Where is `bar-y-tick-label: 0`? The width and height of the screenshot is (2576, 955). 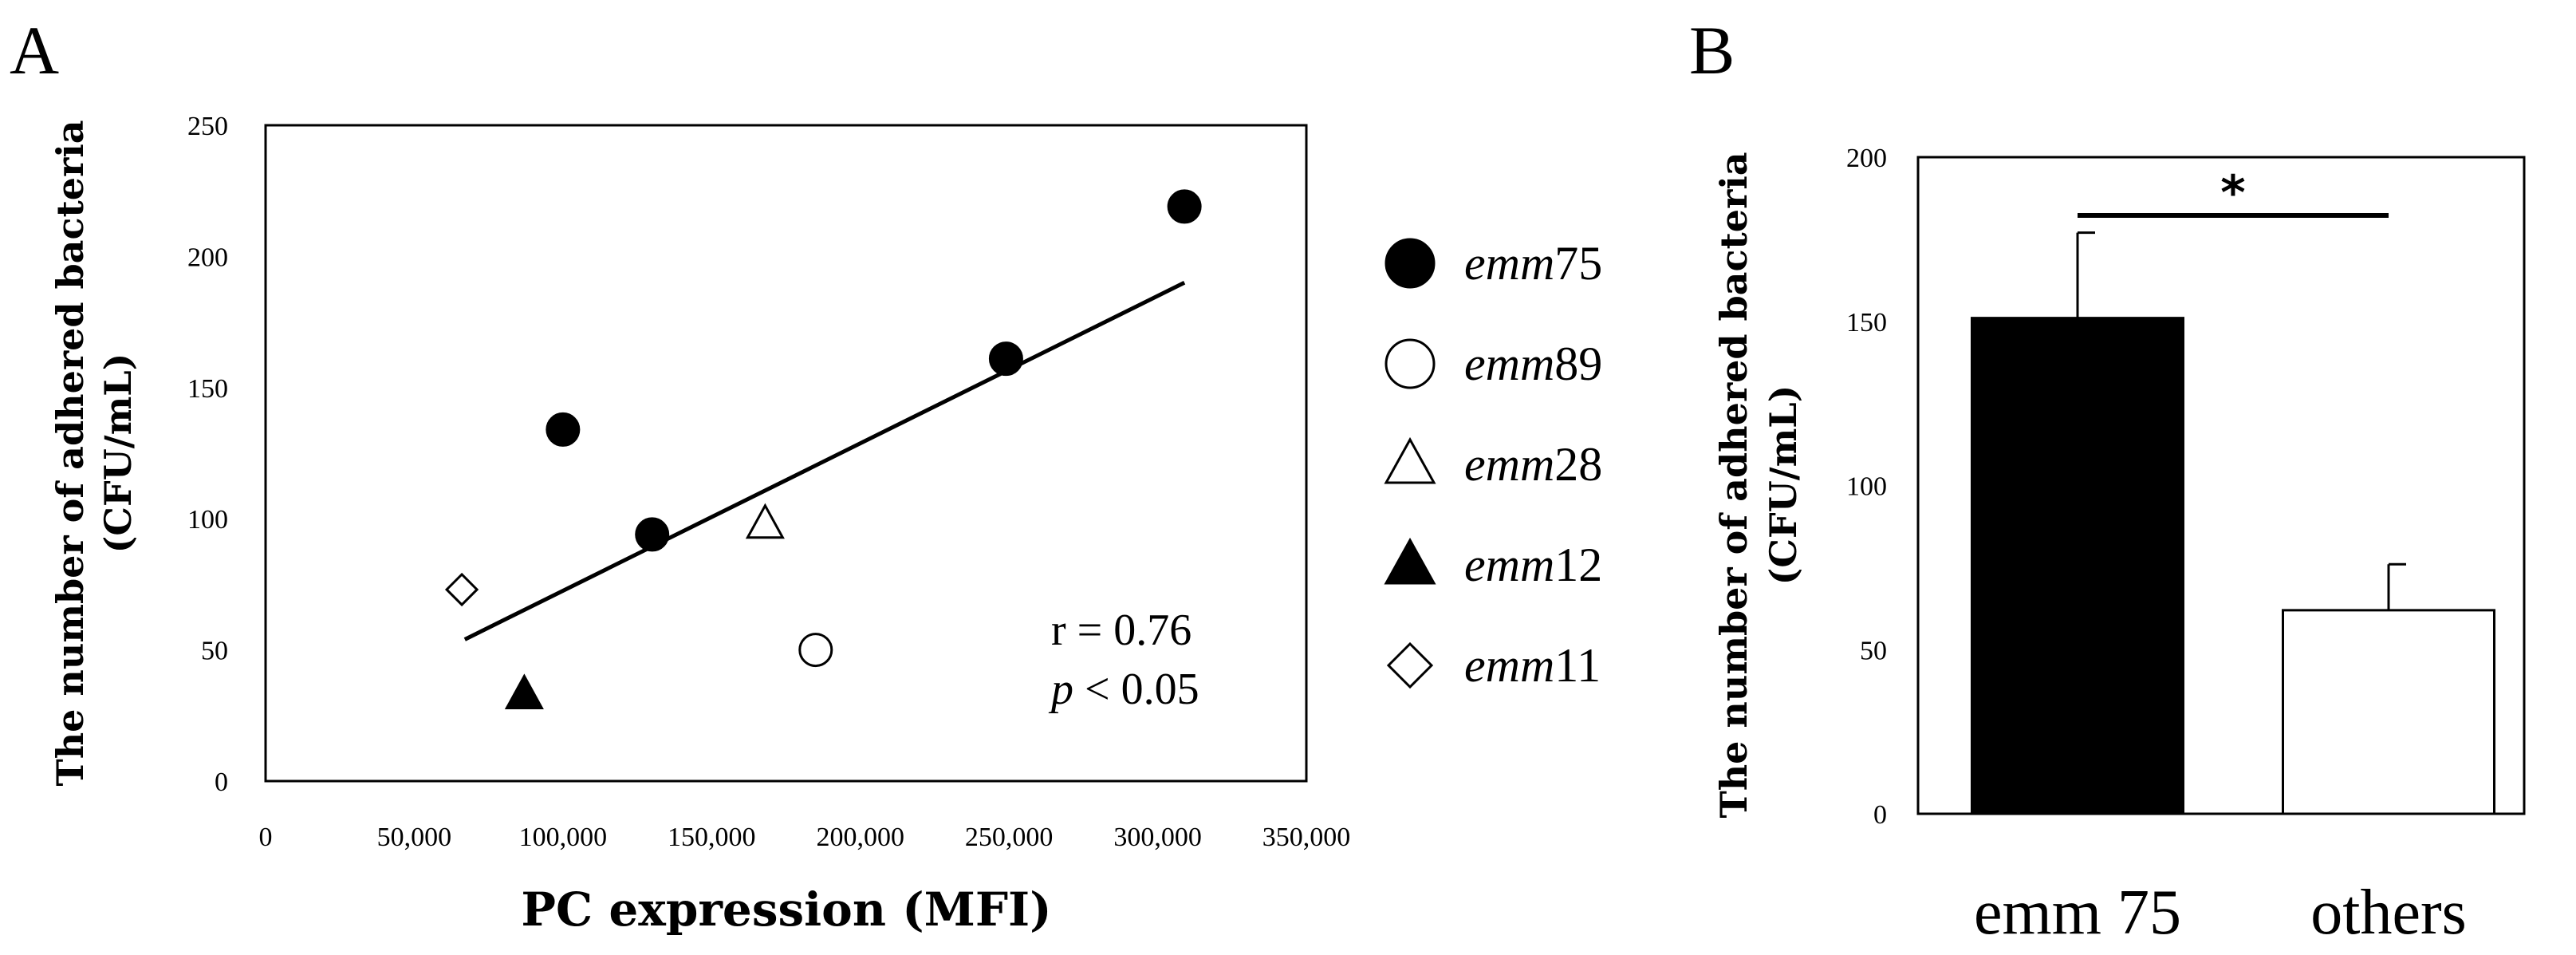
bar-y-tick-label: 0 is located at coordinates (1880, 815).